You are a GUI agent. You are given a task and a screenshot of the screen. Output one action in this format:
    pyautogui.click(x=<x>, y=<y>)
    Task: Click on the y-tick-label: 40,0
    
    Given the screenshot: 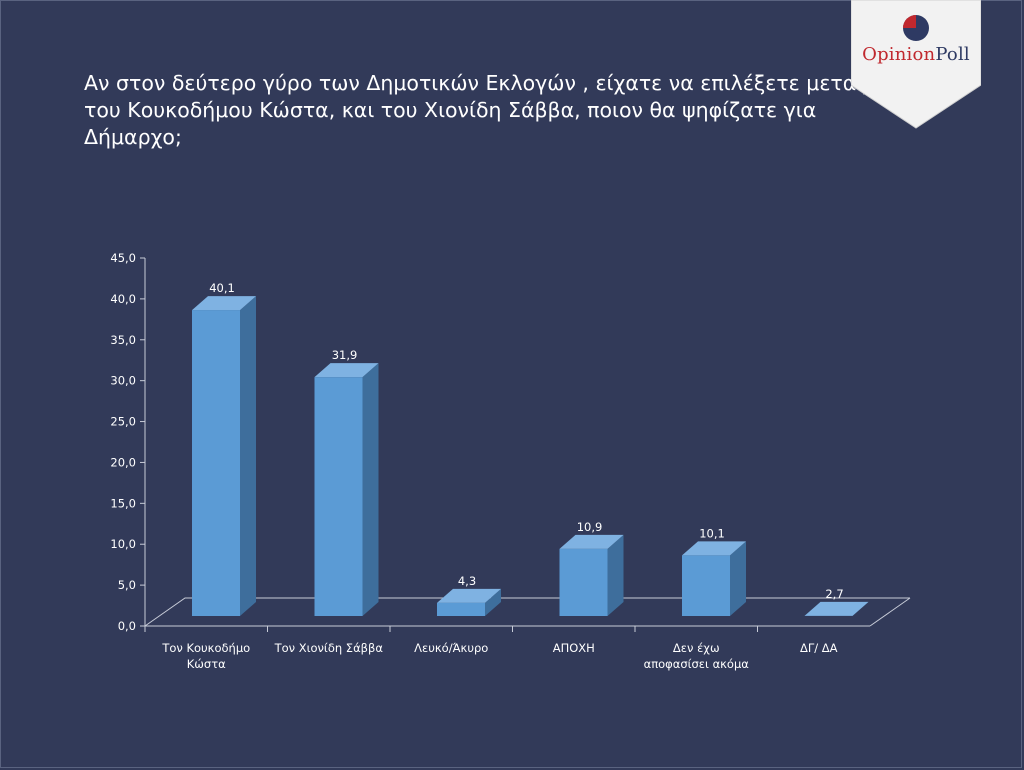 What is the action you would take?
    pyautogui.click(x=123, y=299)
    